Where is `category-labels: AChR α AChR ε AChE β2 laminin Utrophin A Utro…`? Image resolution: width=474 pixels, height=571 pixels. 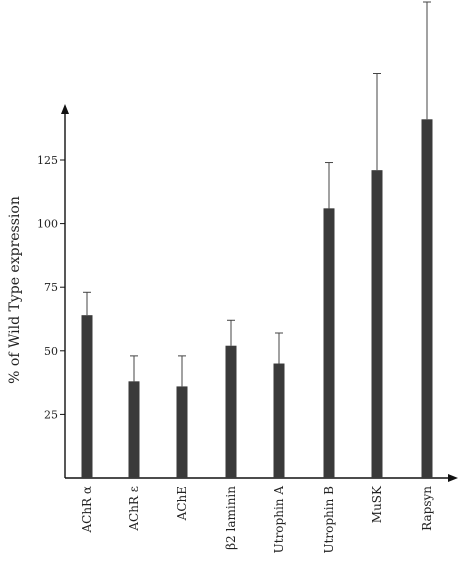
category-labels: AChR α AChR ε AChE β2 laminin Utrophin A Utro… is located at coordinates (257, 519).